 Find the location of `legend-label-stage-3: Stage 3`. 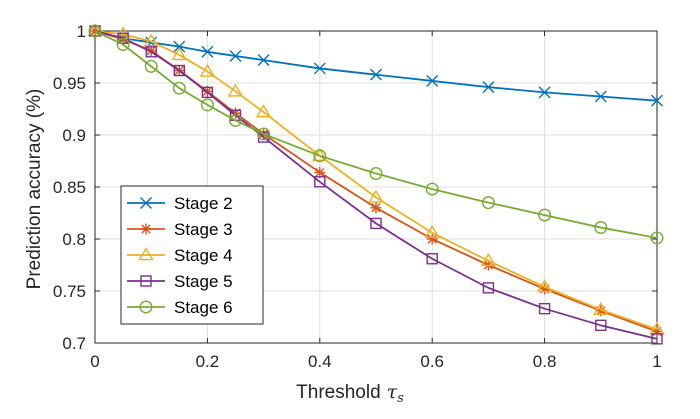

legend-label-stage-3: Stage 3 is located at coordinates (203, 229).